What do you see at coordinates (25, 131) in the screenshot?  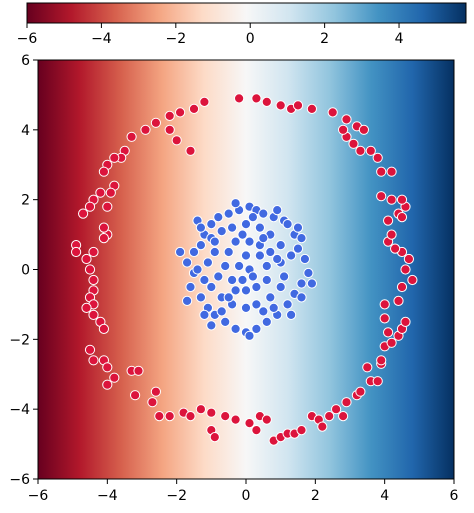 I see `y-tick-label: 4` at bounding box center [25, 131].